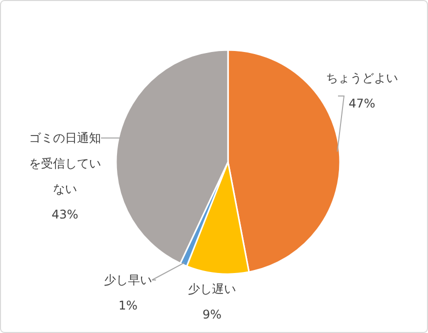 This screenshot has height=333, width=428. Describe the element at coordinates (128, 305) in the screenshot. I see `data-label: 1%` at that location.